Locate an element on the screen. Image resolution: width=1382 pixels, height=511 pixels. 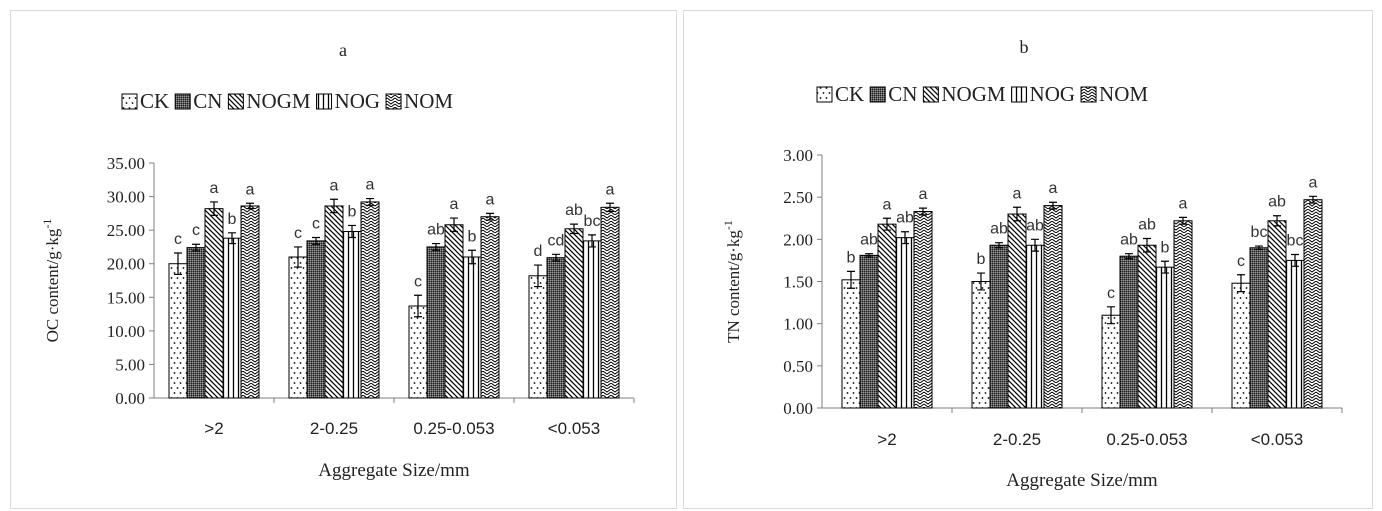
y-tick-label: 3.00 is located at coordinates (798, 155).